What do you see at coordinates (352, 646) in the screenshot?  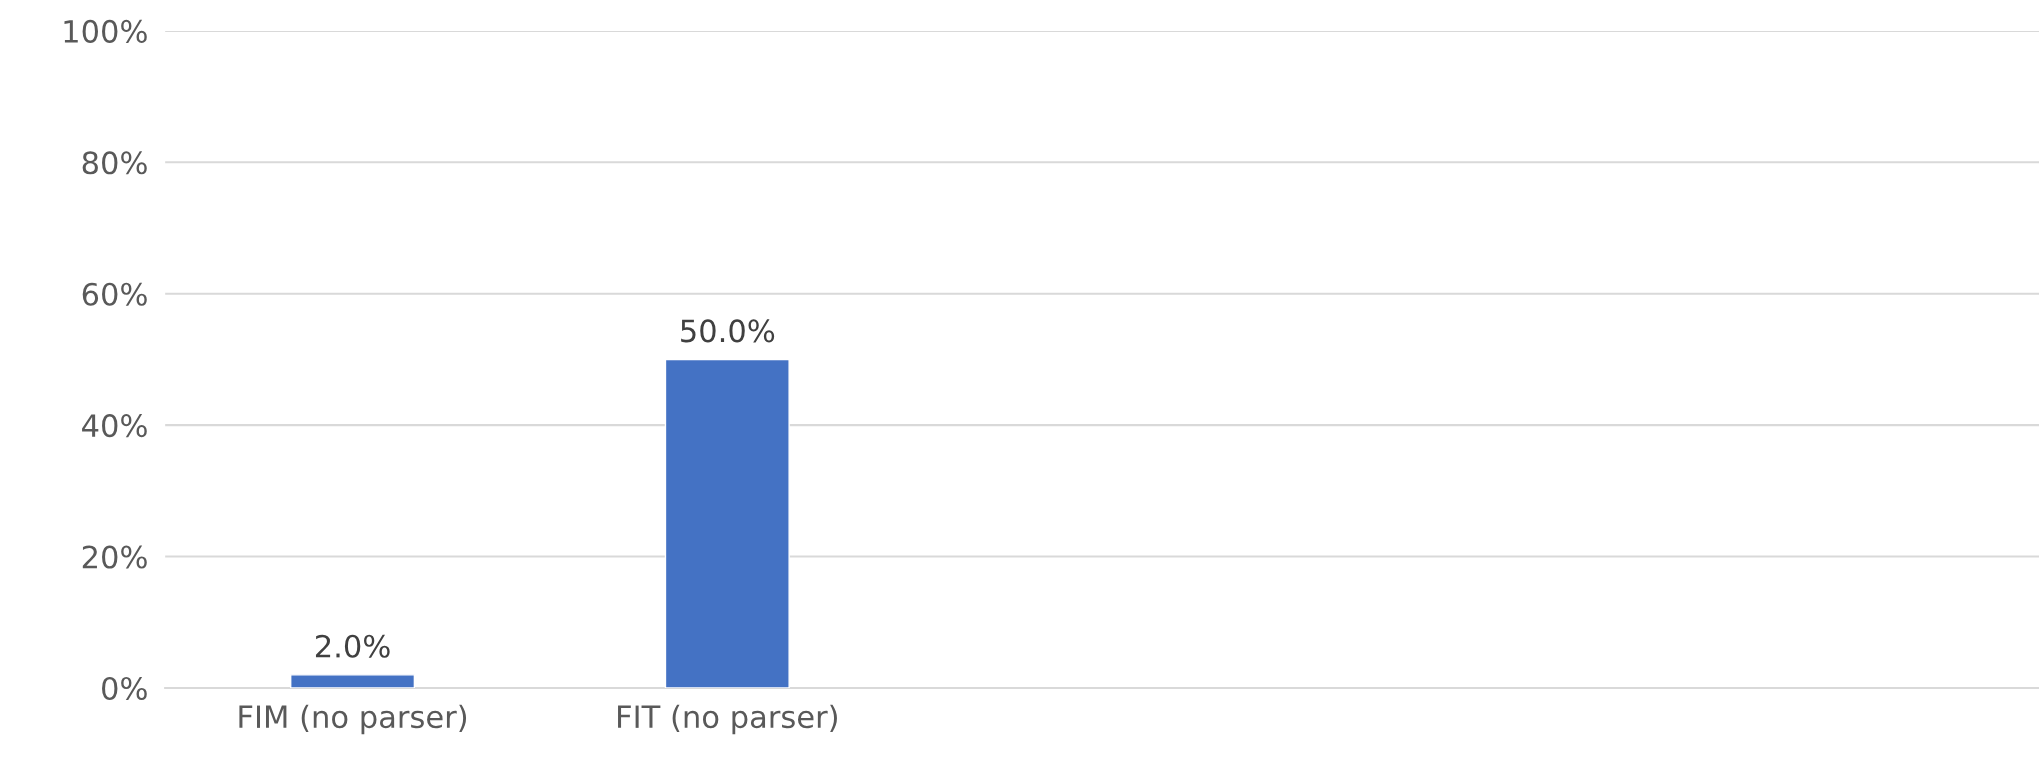 I see `data-label: 2.0%` at bounding box center [352, 646].